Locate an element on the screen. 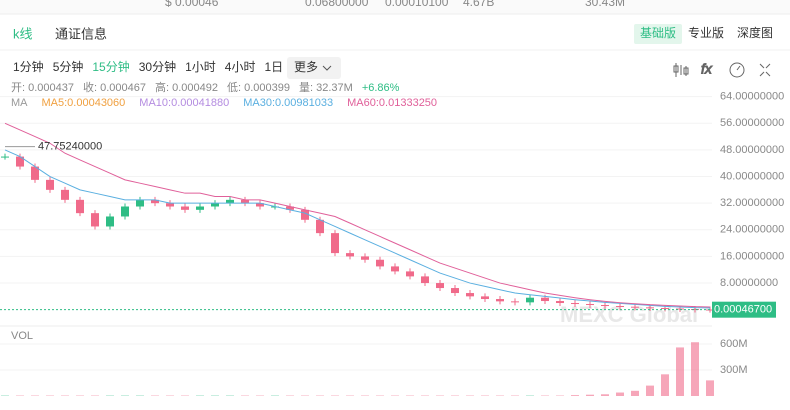 The width and height of the screenshot is (790, 410). view-toggle: 深度图 is located at coordinates (755, 32).